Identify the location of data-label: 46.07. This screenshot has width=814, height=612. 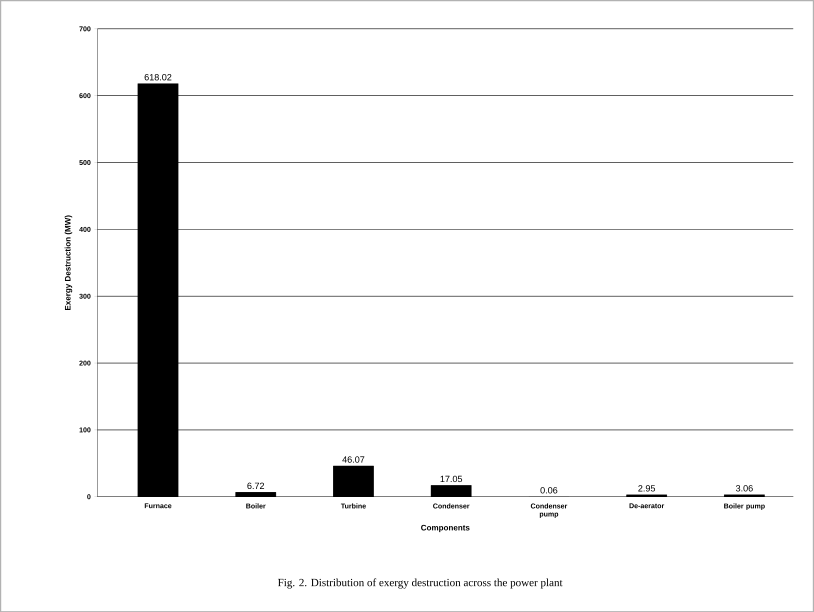
(353, 459).